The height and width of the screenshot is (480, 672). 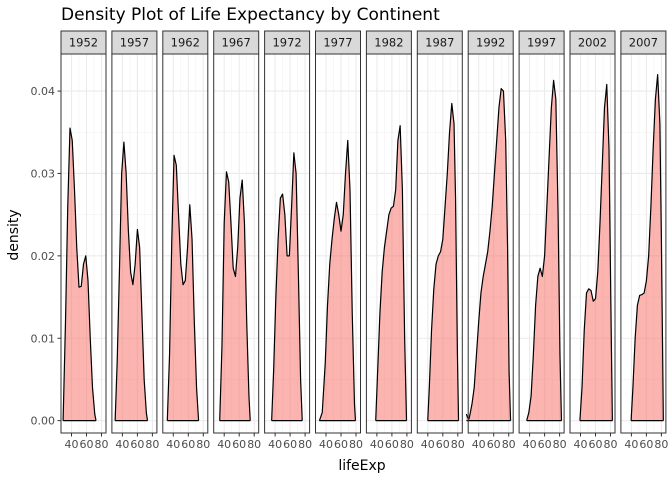 I want to click on facet-panel-2007: 2007 40 60 80, so click(x=644, y=240).